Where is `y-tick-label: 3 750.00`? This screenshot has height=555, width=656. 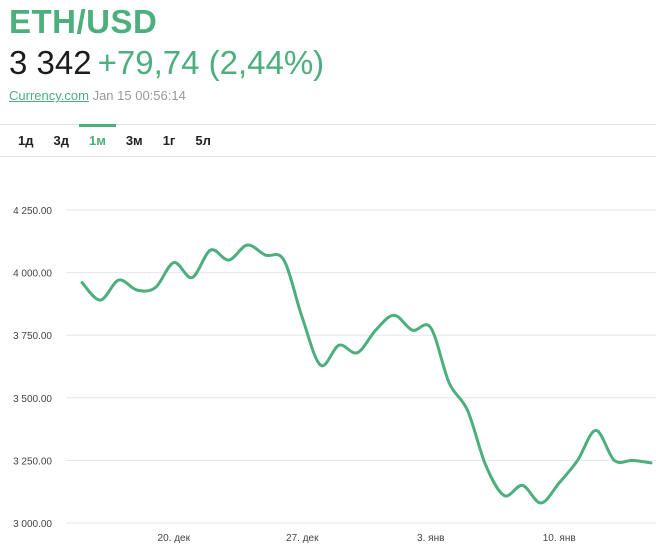
y-tick-label: 3 750.00 is located at coordinates (32, 336).